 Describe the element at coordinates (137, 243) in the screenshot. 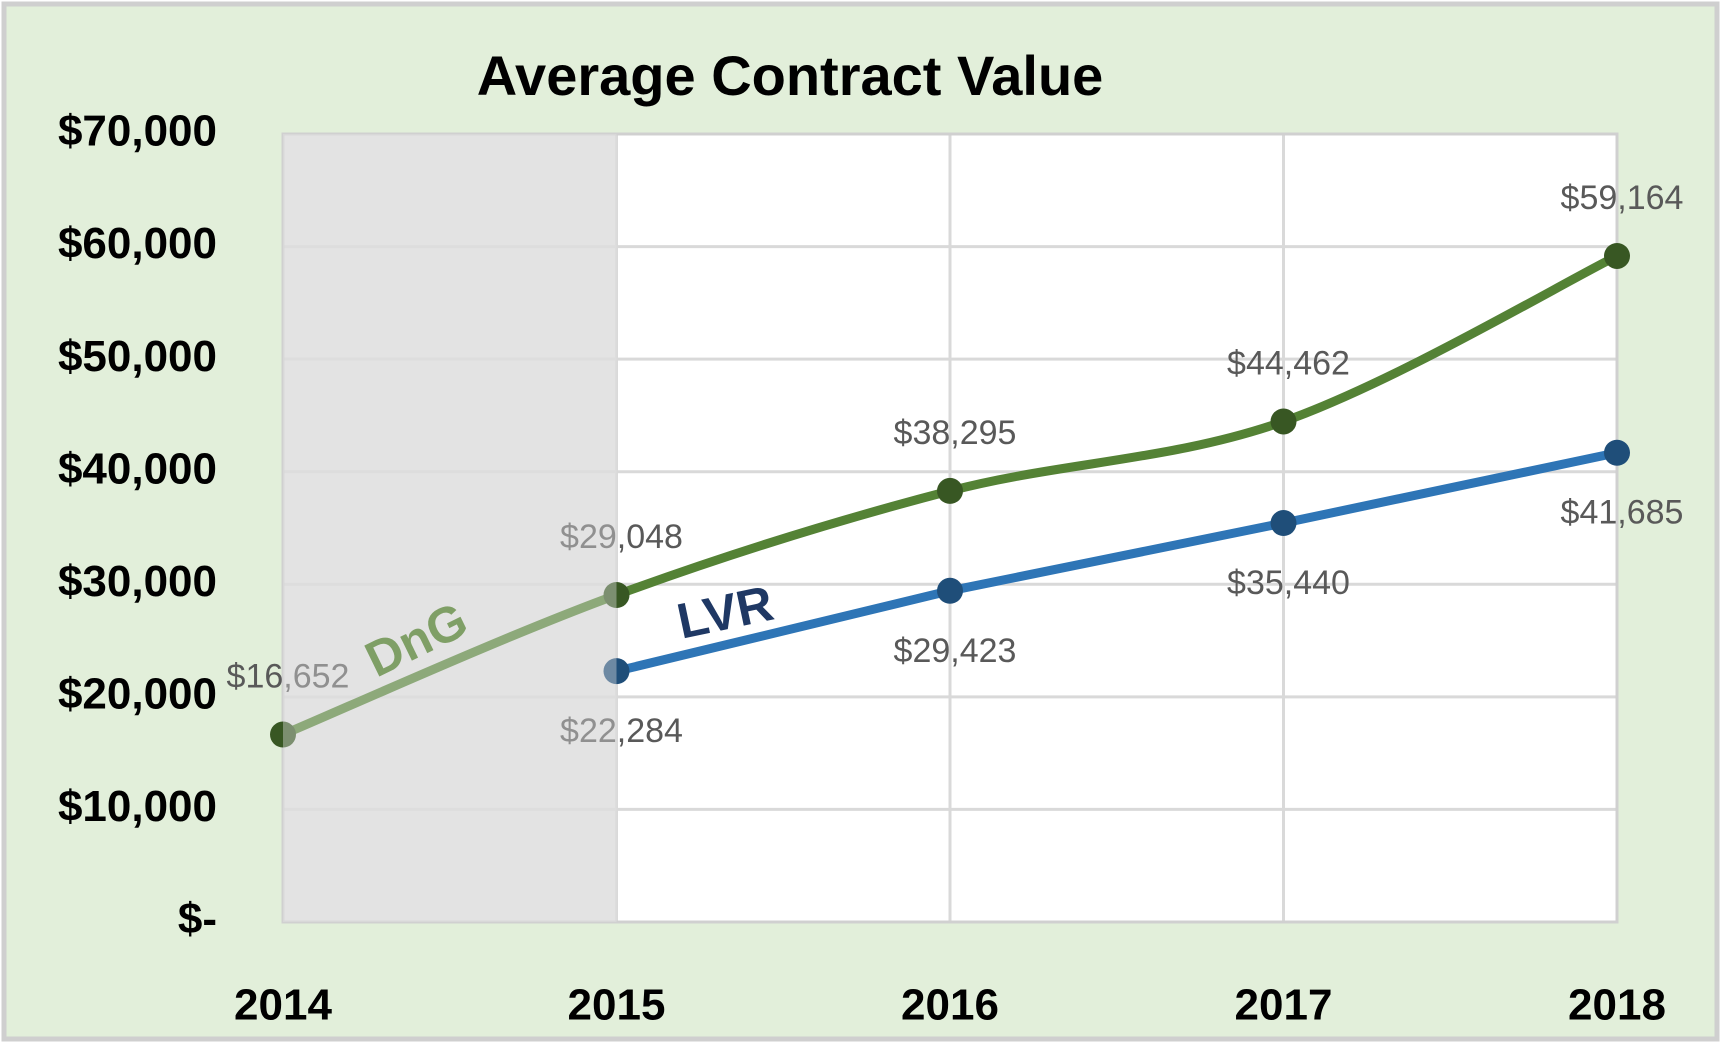

I see `y-tick-label: $60,000` at that location.